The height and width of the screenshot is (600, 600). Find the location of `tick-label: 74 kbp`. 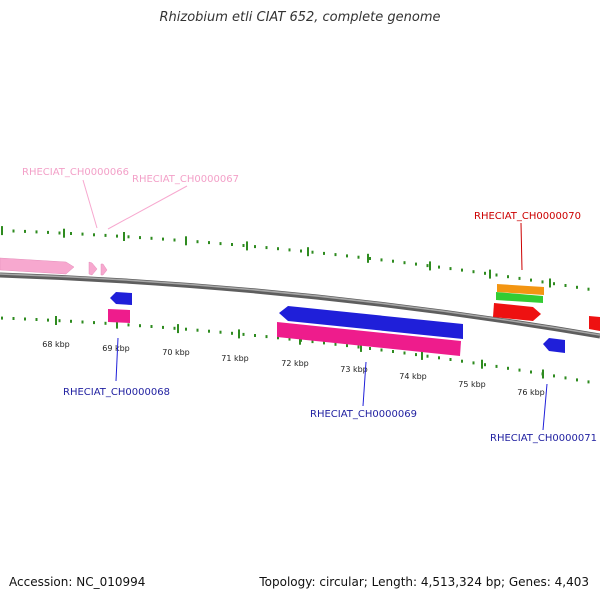

tick-label: 74 kbp is located at coordinates (413, 376).